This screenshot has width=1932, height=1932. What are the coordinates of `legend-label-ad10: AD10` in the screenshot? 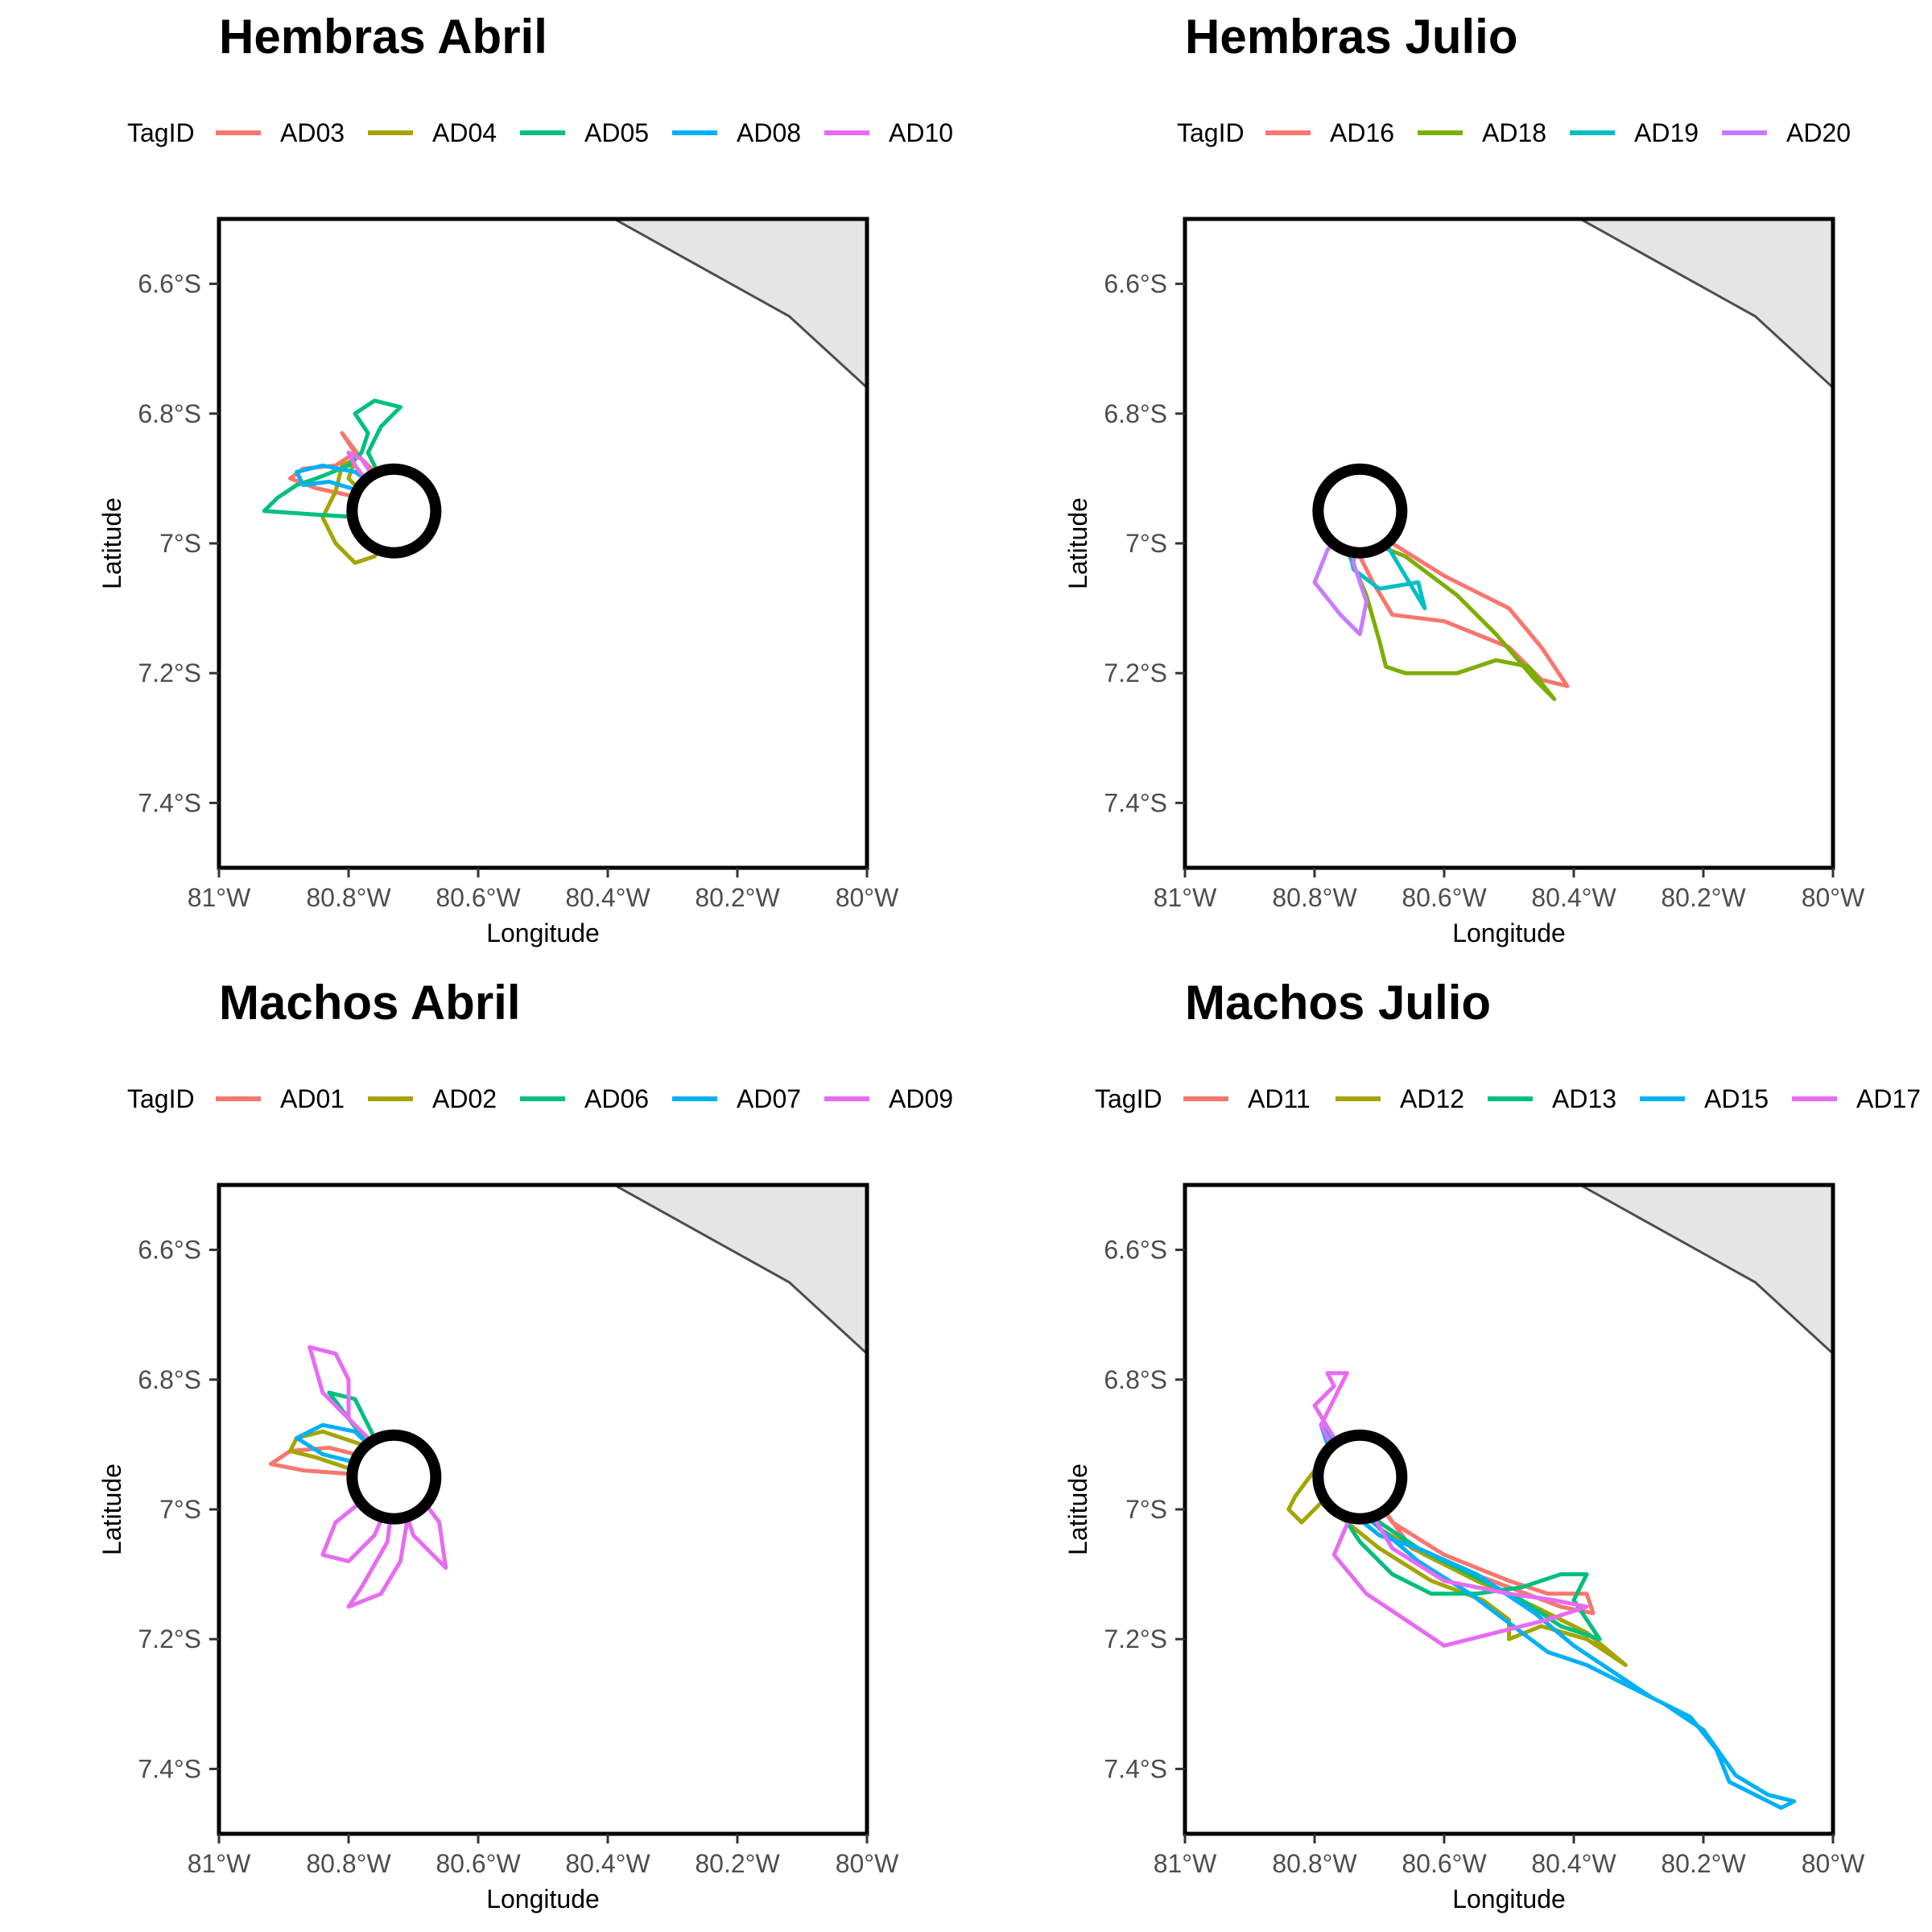 It's located at (921, 132).